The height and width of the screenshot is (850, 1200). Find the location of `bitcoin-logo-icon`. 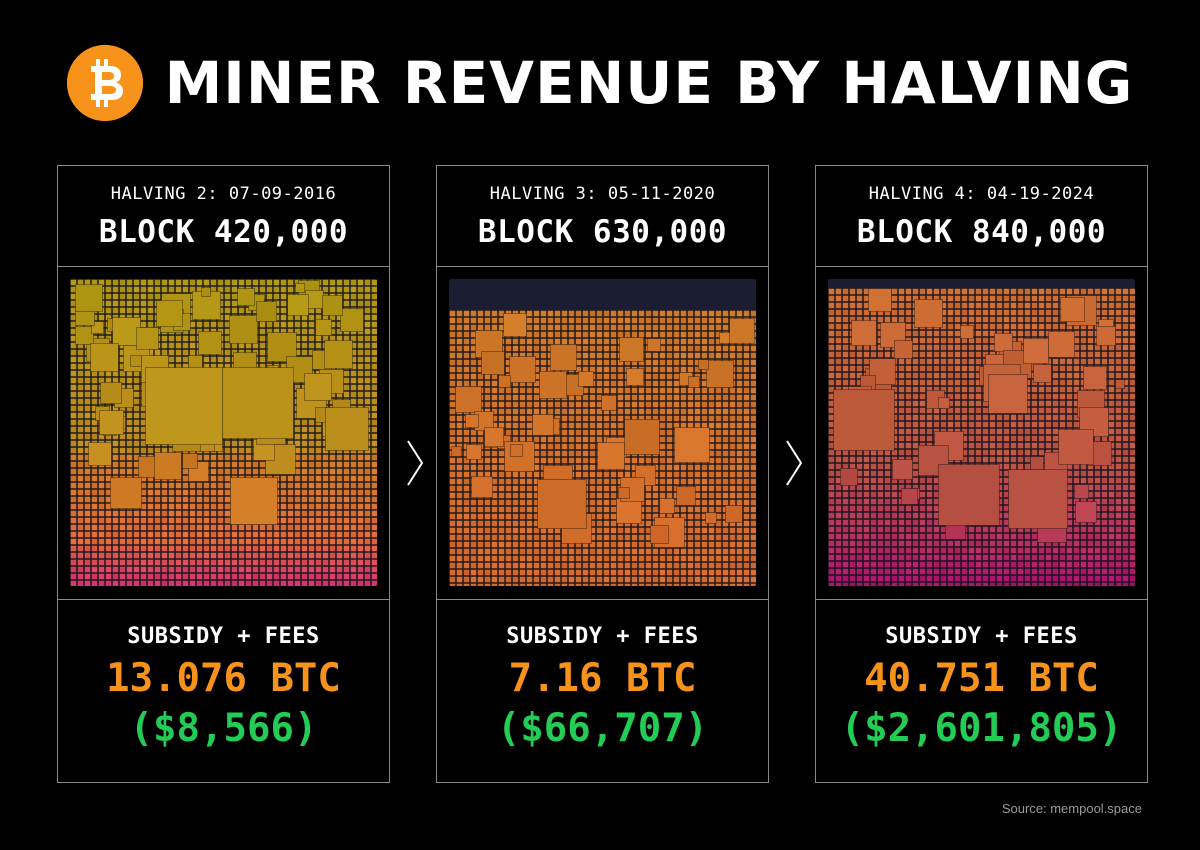

bitcoin-logo-icon is located at coordinates (104, 83).